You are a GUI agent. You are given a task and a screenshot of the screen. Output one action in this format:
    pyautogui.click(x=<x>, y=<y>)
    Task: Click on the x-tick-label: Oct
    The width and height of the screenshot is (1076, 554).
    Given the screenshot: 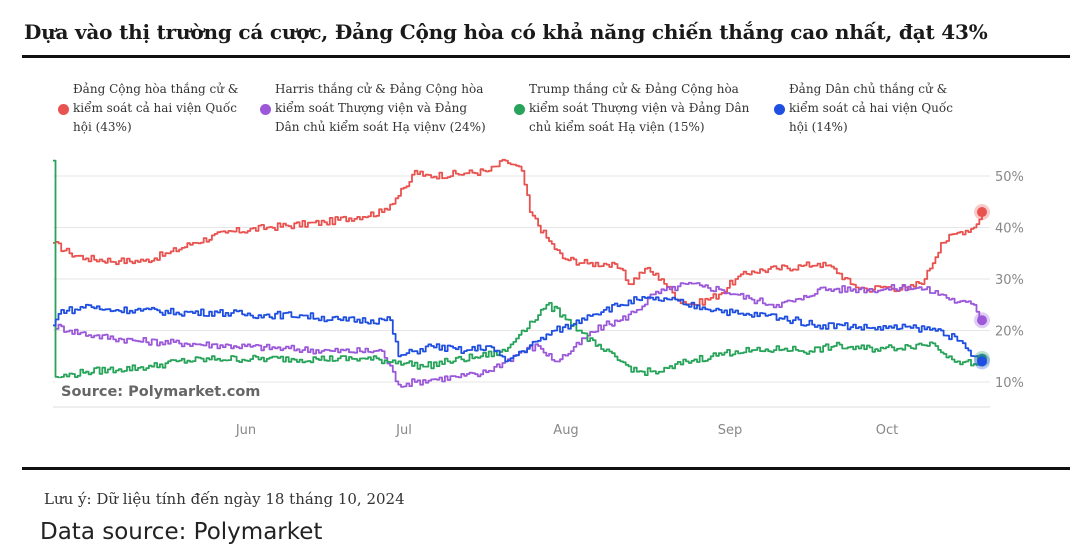 What is the action you would take?
    pyautogui.click(x=887, y=430)
    